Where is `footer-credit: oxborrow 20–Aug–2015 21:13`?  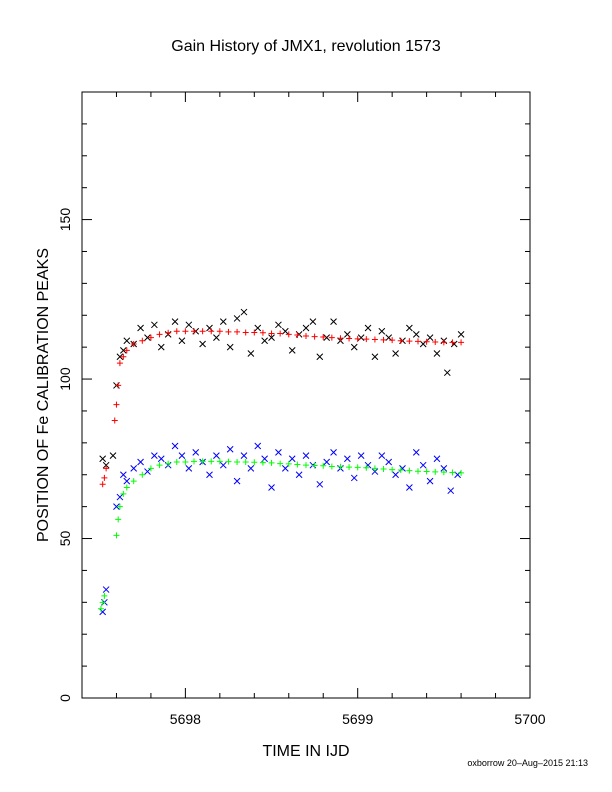
footer-credit: oxborrow 20–Aug–2015 21:13 is located at coordinates (527, 763).